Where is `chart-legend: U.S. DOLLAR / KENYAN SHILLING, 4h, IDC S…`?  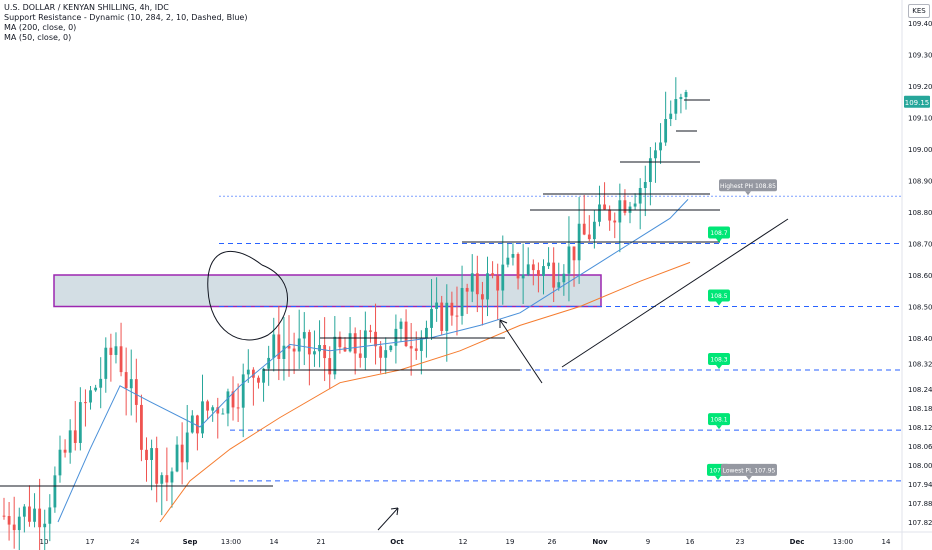 chart-legend: U.S. DOLLAR / KENYAN SHILLING, 4h, IDC S… is located at coordinates (125, 23).